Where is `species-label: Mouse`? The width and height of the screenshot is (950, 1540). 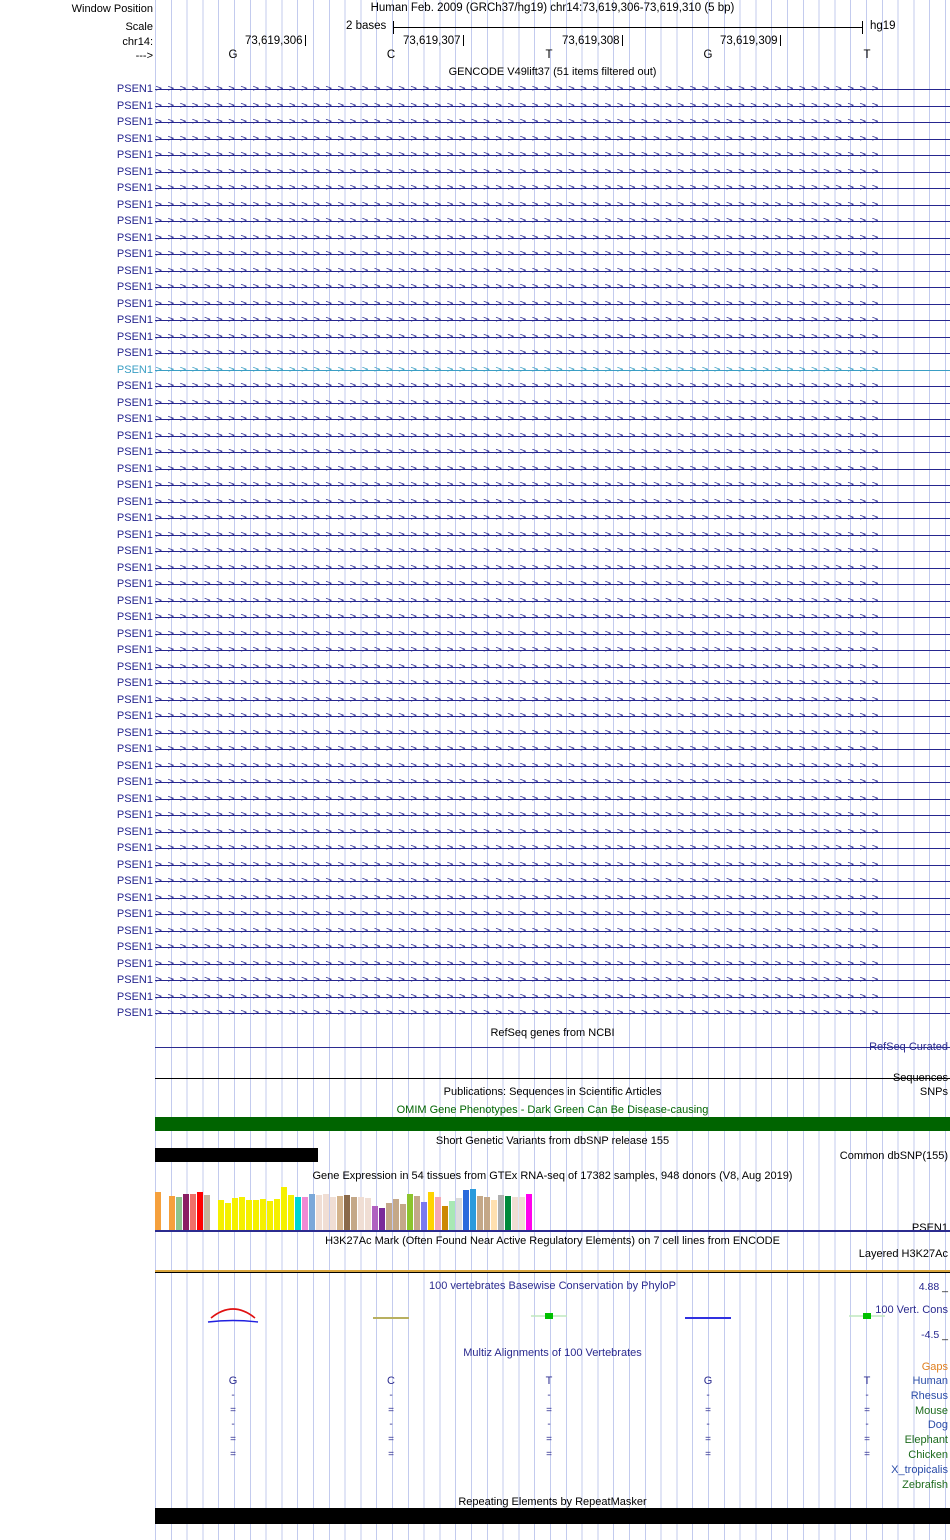 species-label: Mouse is located at coordinates (931, 1410).